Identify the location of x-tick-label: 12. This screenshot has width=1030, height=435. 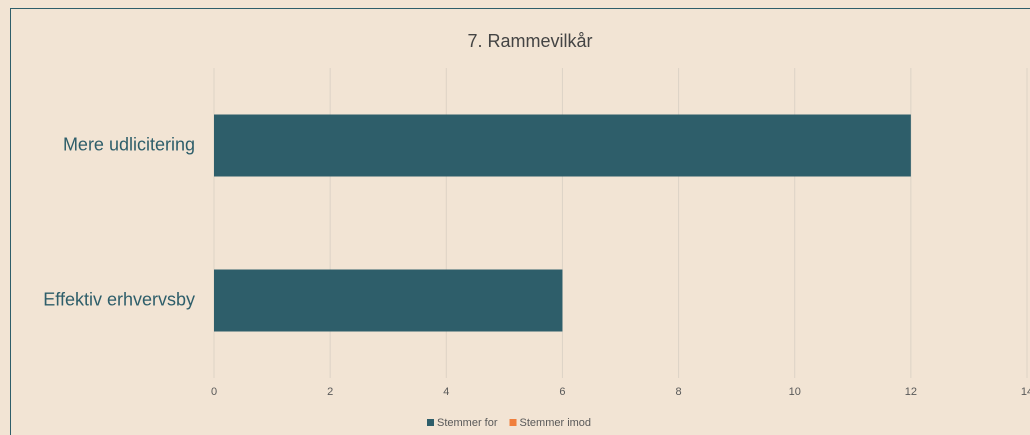
(911, 392).